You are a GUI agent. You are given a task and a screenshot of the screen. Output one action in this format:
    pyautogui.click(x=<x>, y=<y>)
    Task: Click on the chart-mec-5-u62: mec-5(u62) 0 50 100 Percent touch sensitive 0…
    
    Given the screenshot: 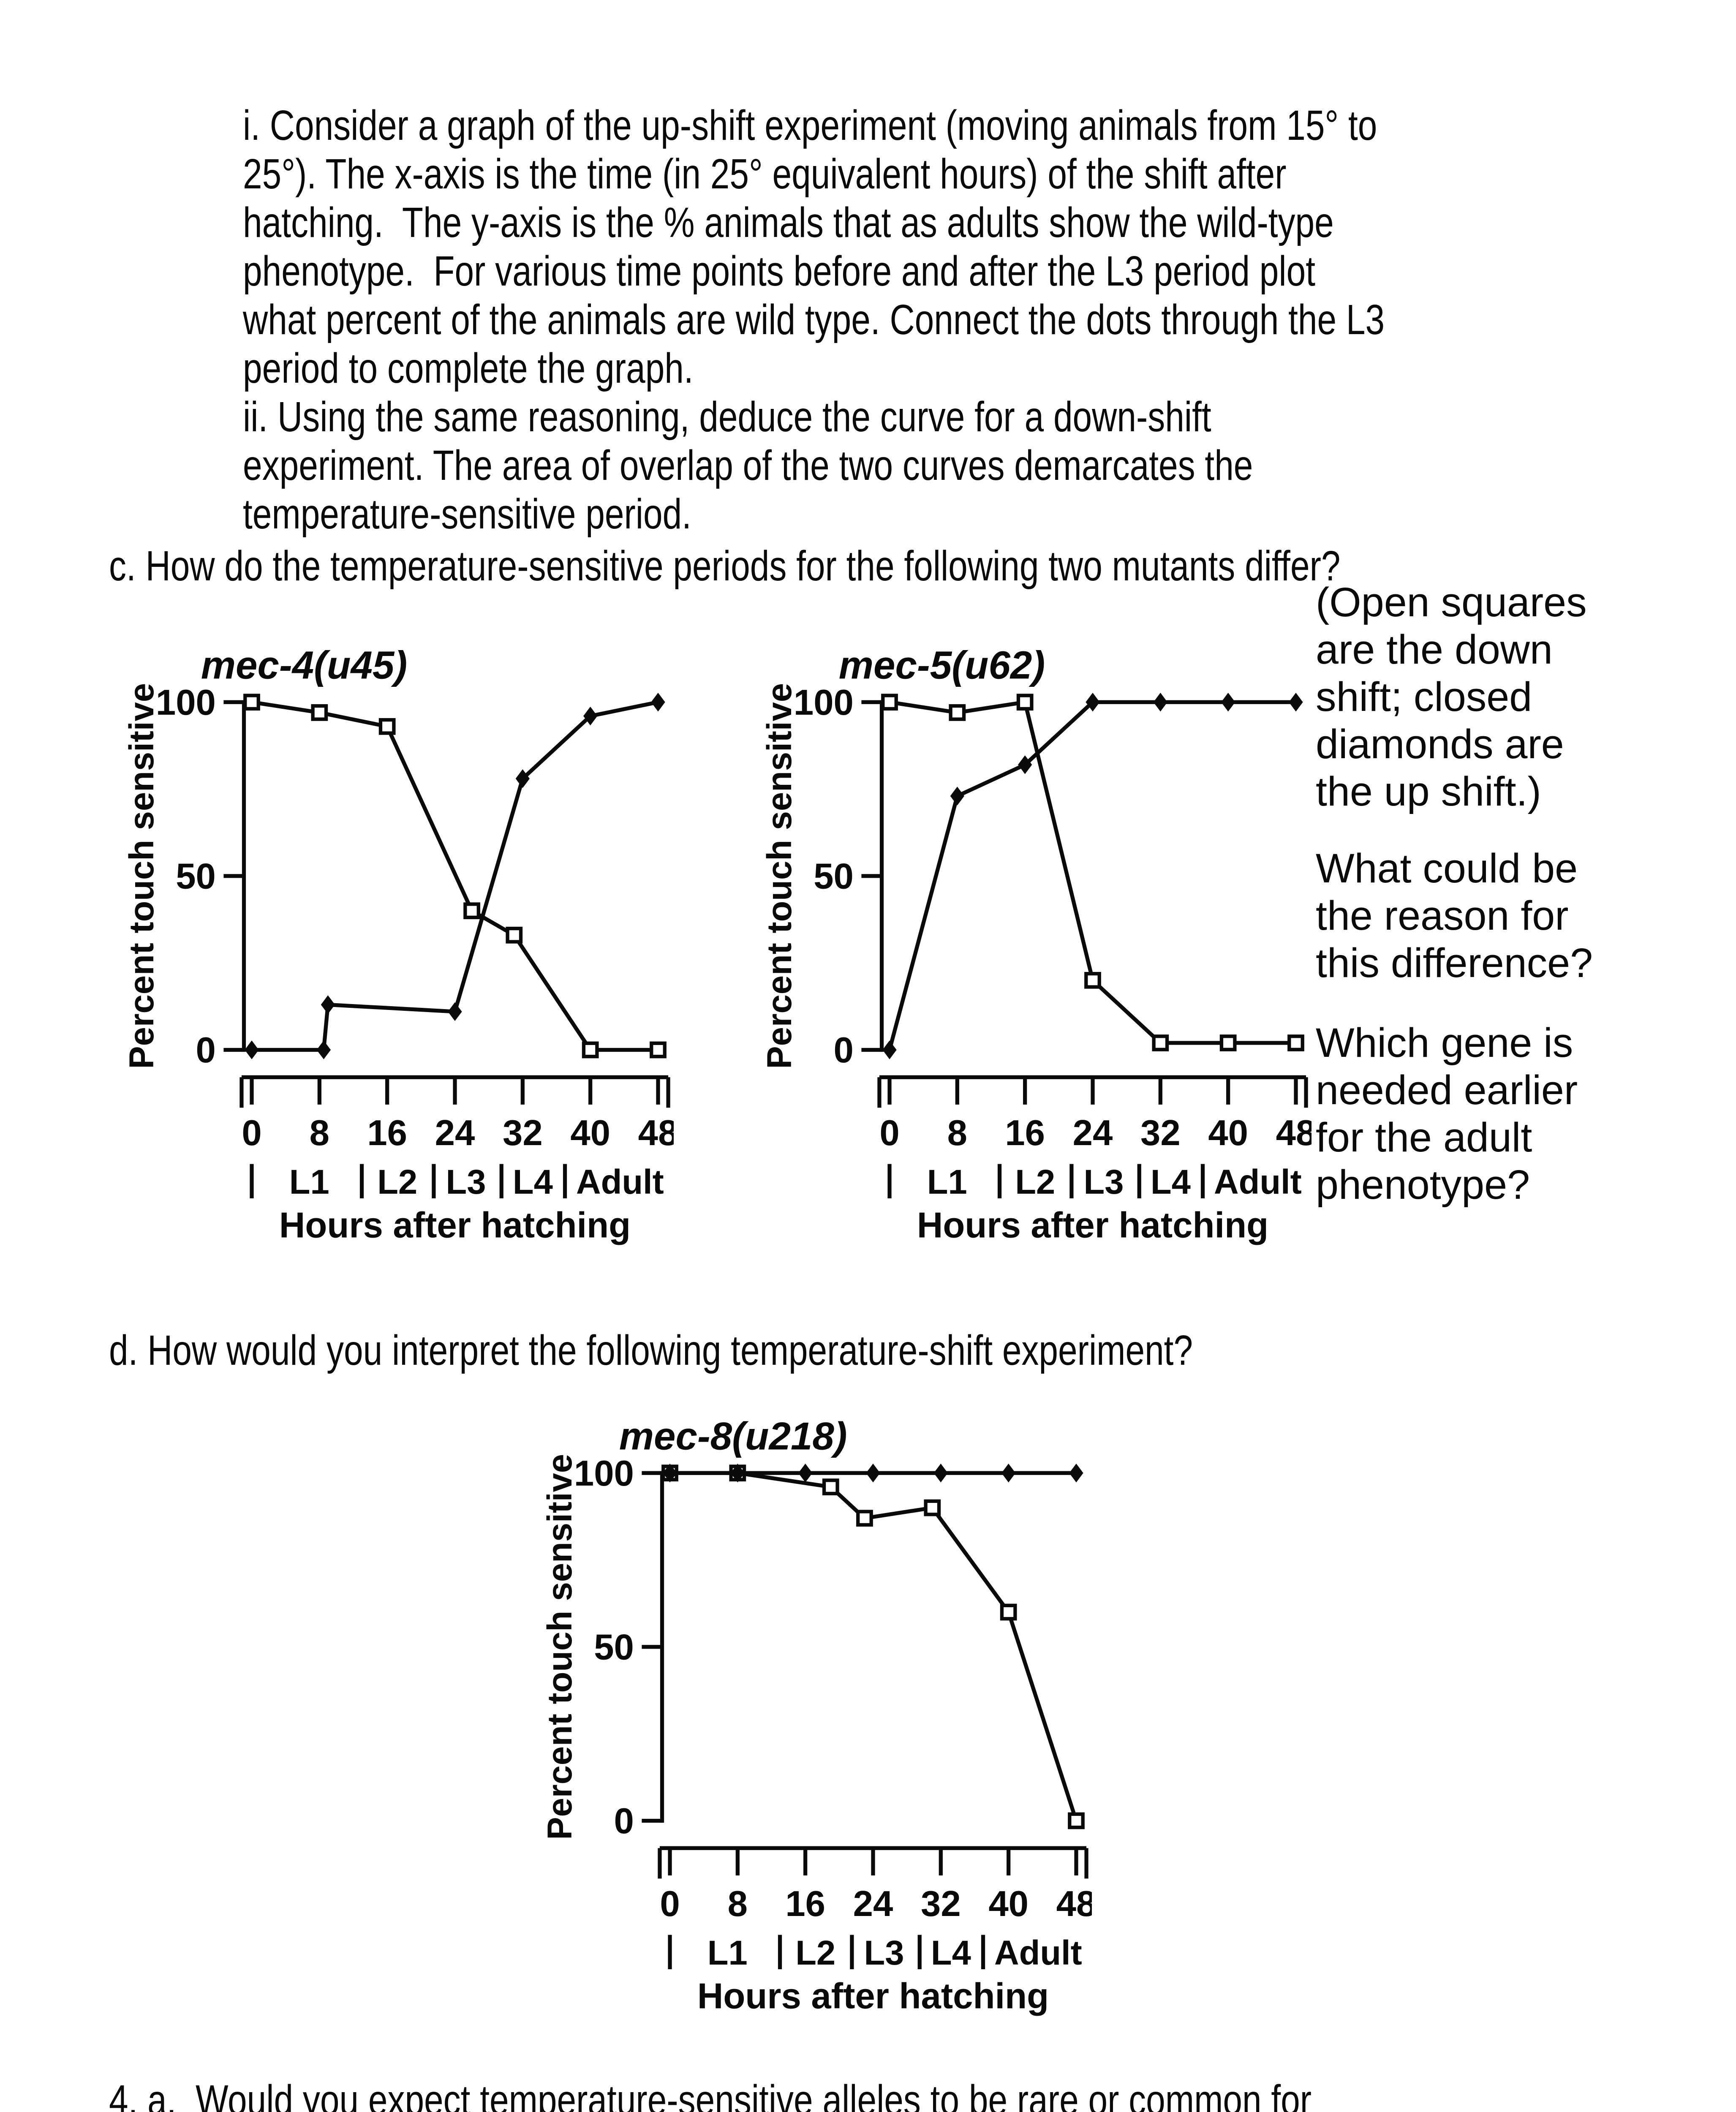 What is the action you would take?
    pyautogui.click(x=1038, y=941)
    